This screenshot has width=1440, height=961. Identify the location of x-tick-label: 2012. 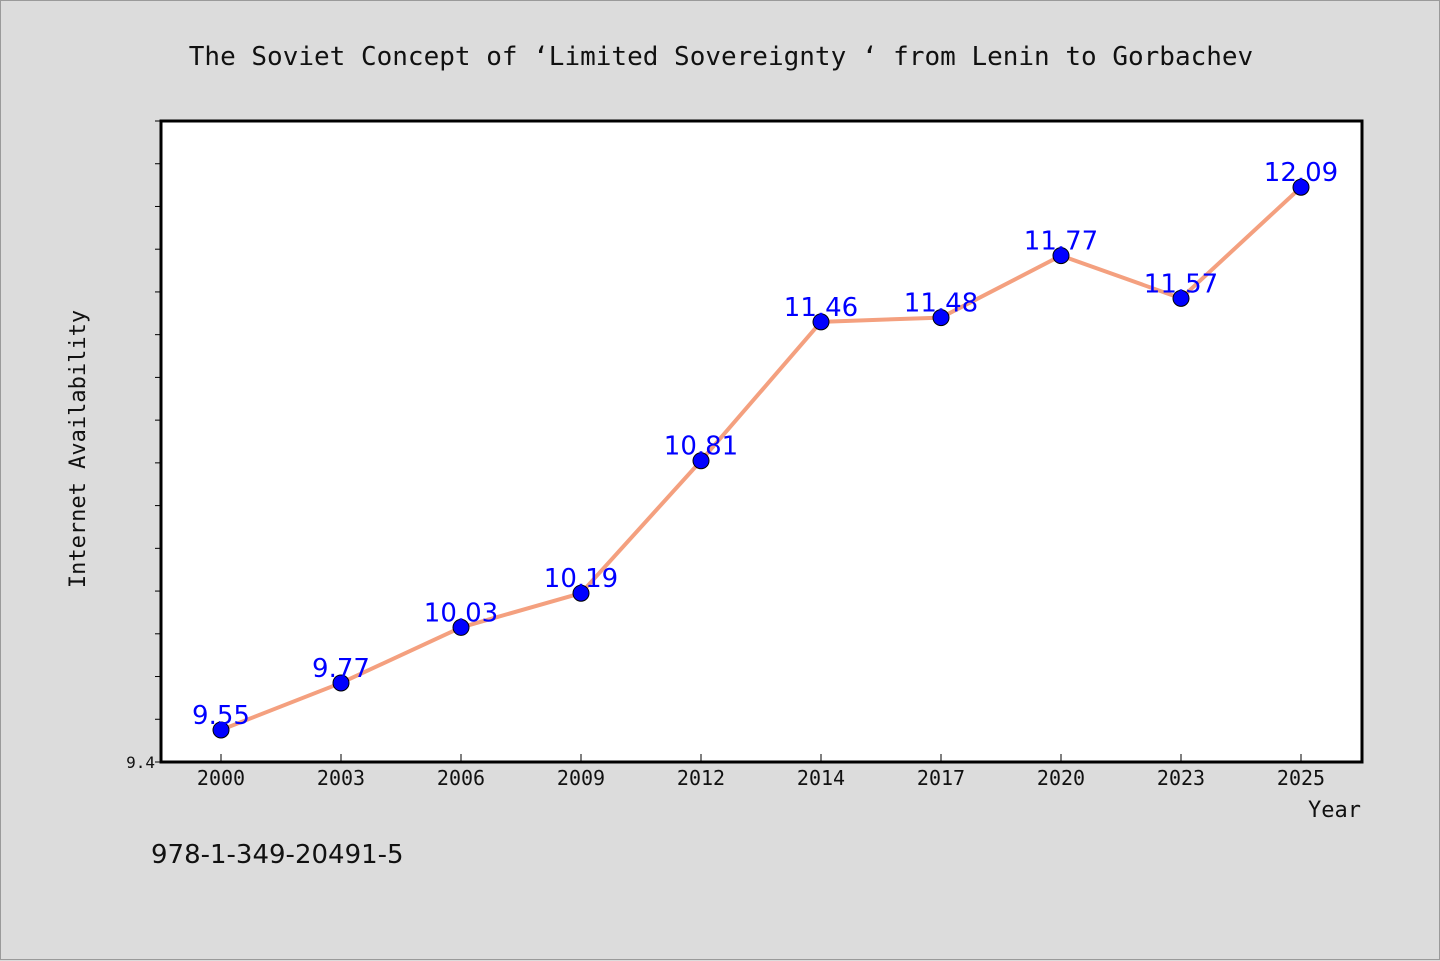
(701, 778).